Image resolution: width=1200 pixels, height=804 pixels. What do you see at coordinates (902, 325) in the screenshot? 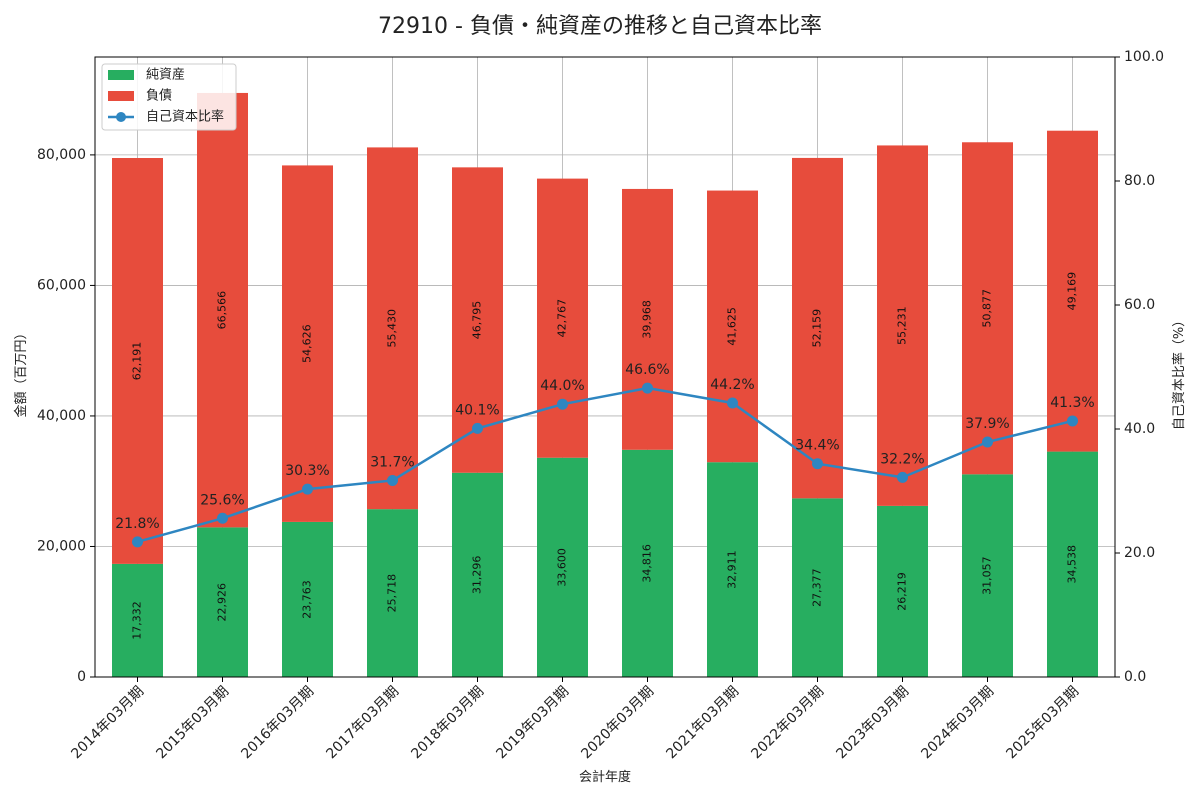
I see `bar-label-liabilities: 55,231` at bounding box center [902, 325].